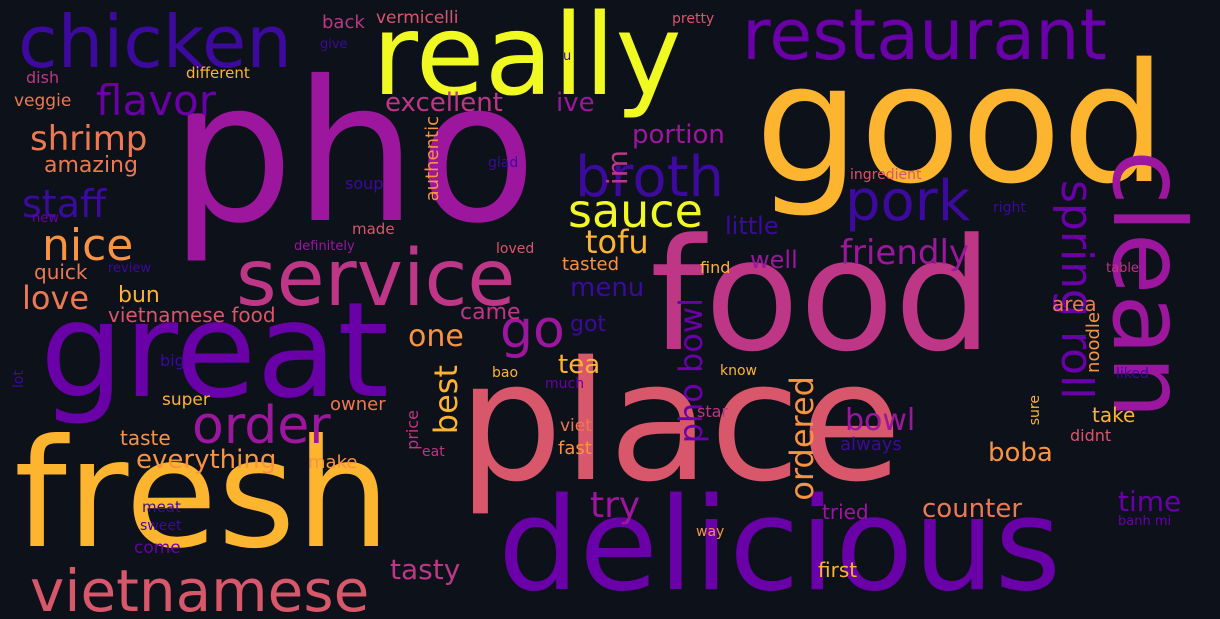  Describe the element at coordinates (172, 360) in the screenshot. I see `word-big: big` at that location.